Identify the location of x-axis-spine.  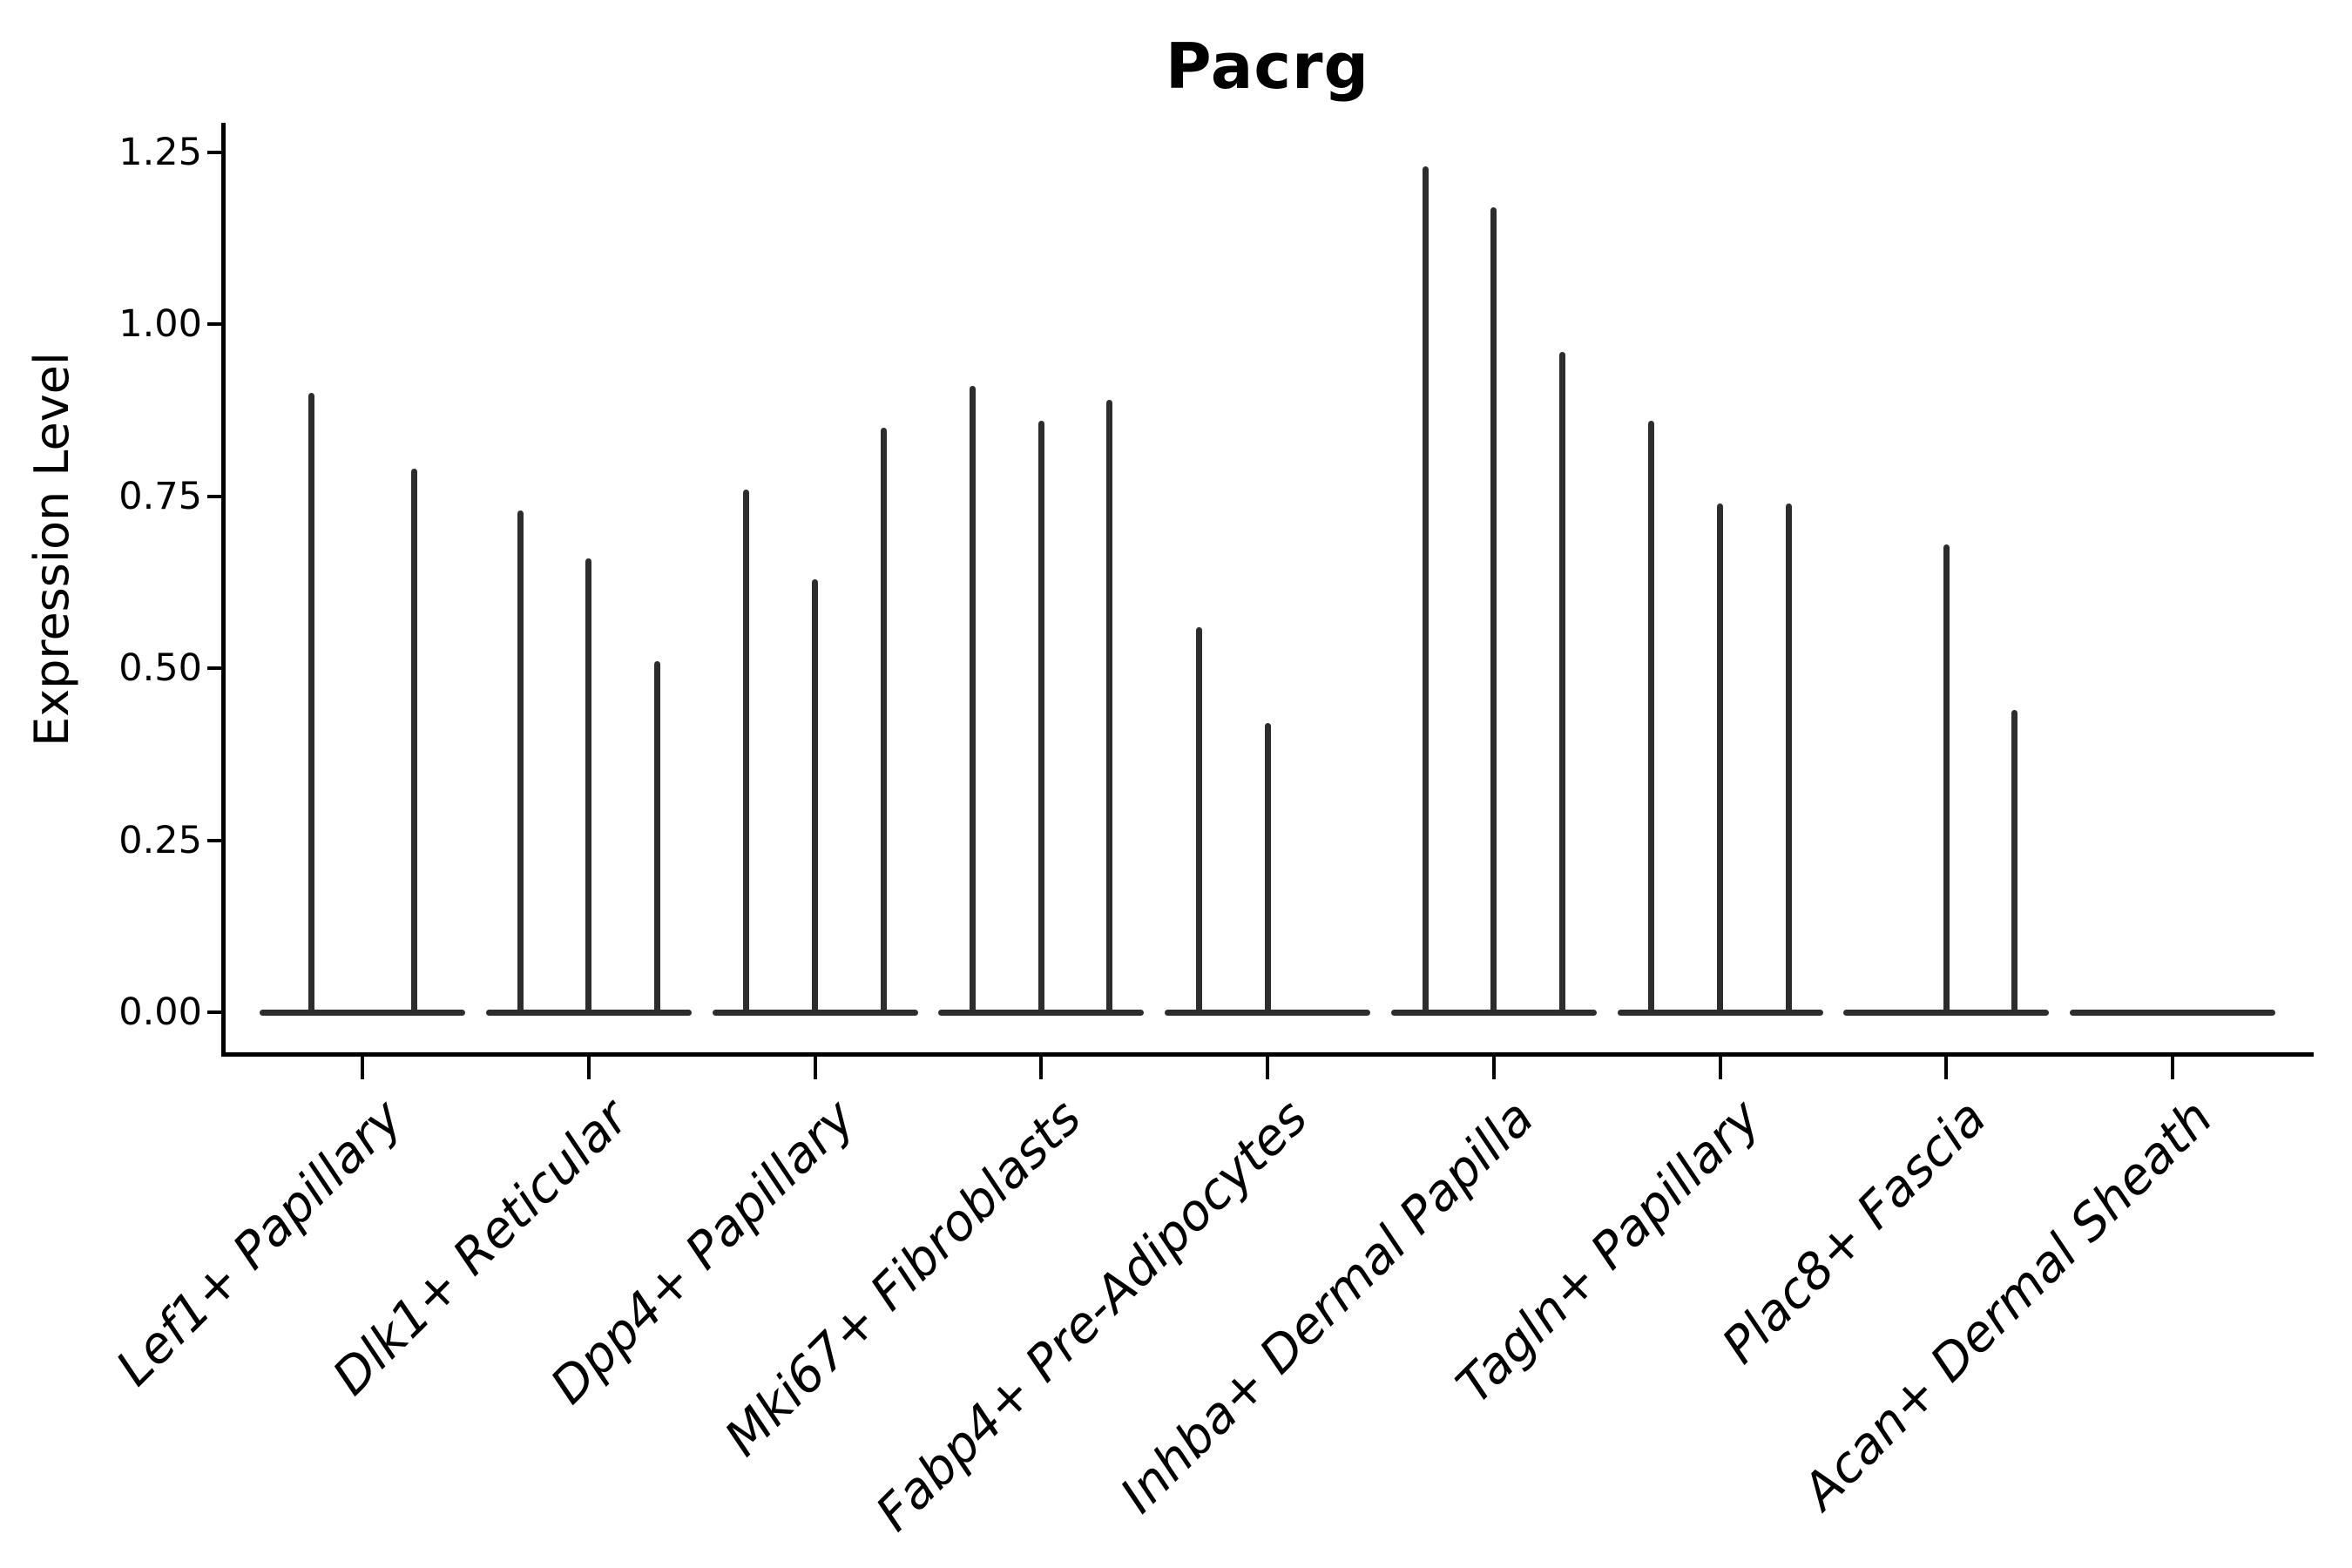
(1267, 1054).